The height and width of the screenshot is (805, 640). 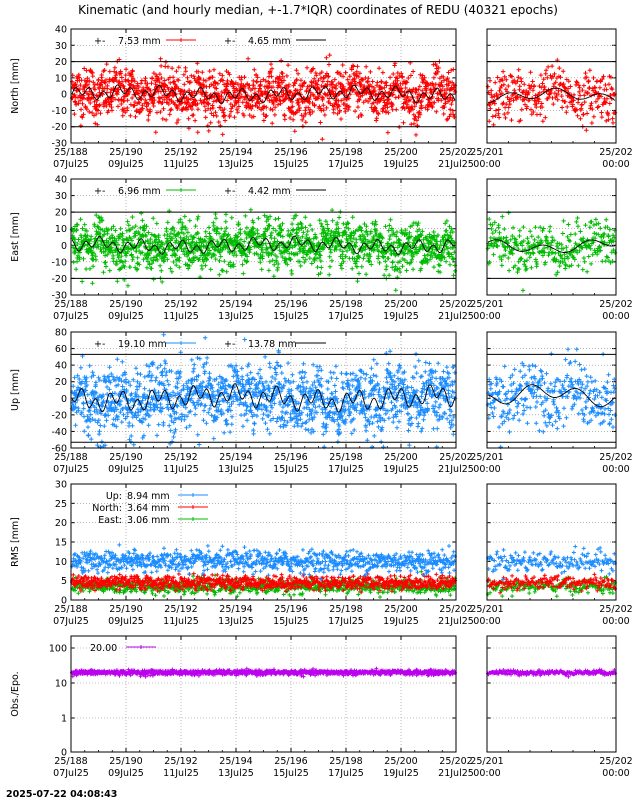 I want to click on legend-value: 13.78 mm, so click(x=272, y=344).